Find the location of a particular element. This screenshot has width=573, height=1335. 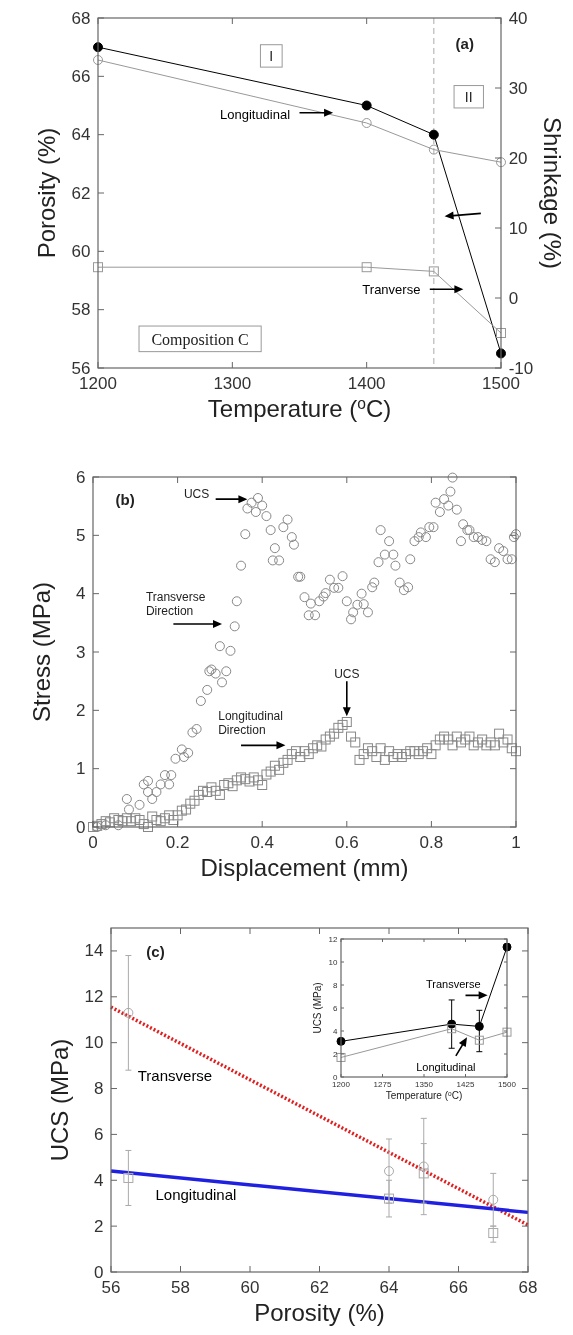

y-axis-title: Porosity (%) is located at coordinates (46, 193).